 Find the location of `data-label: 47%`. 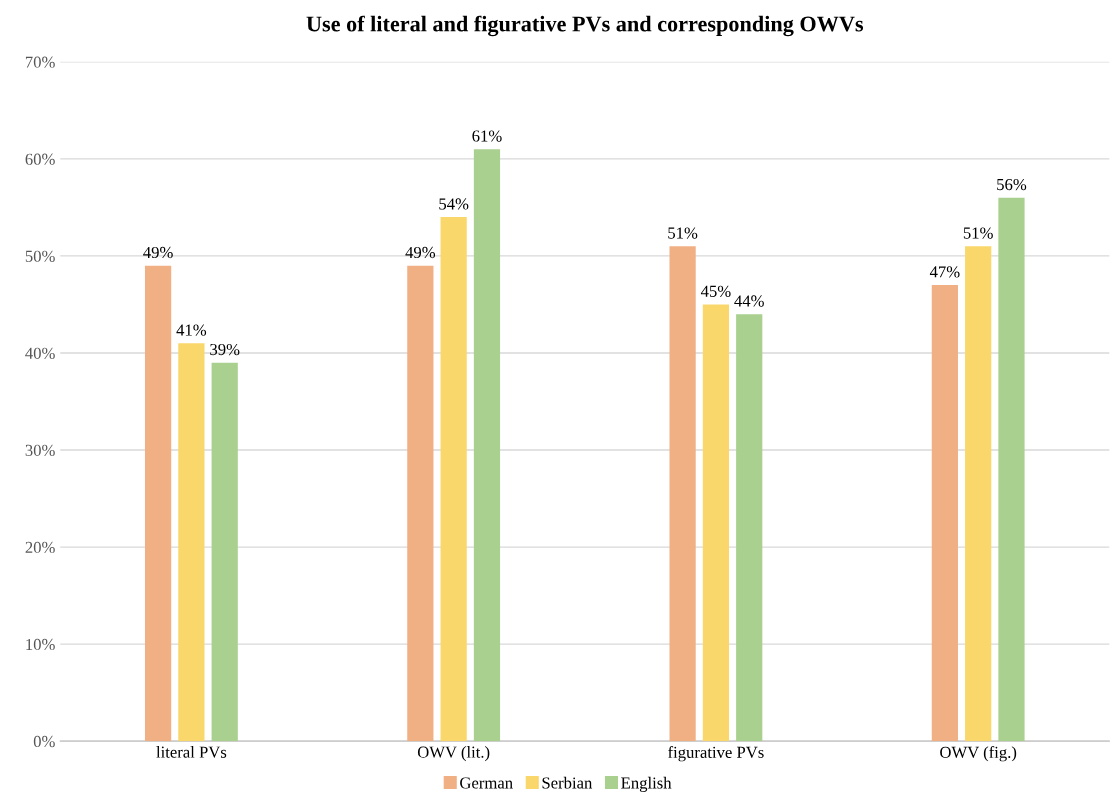

data-label: 47% is located at coordinates (944, 272).